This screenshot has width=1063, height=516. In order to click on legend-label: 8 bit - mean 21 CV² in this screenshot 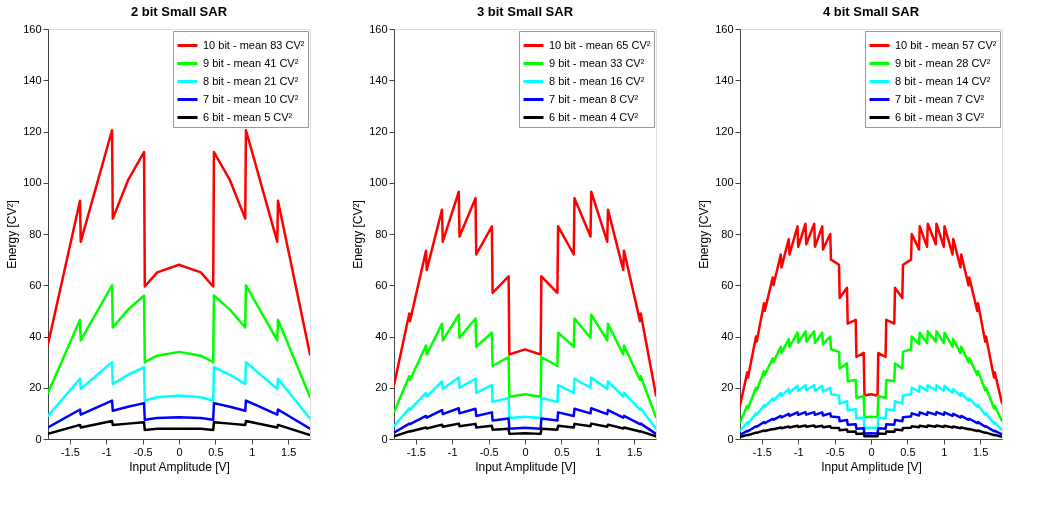, I will do `click(251, 80)`.